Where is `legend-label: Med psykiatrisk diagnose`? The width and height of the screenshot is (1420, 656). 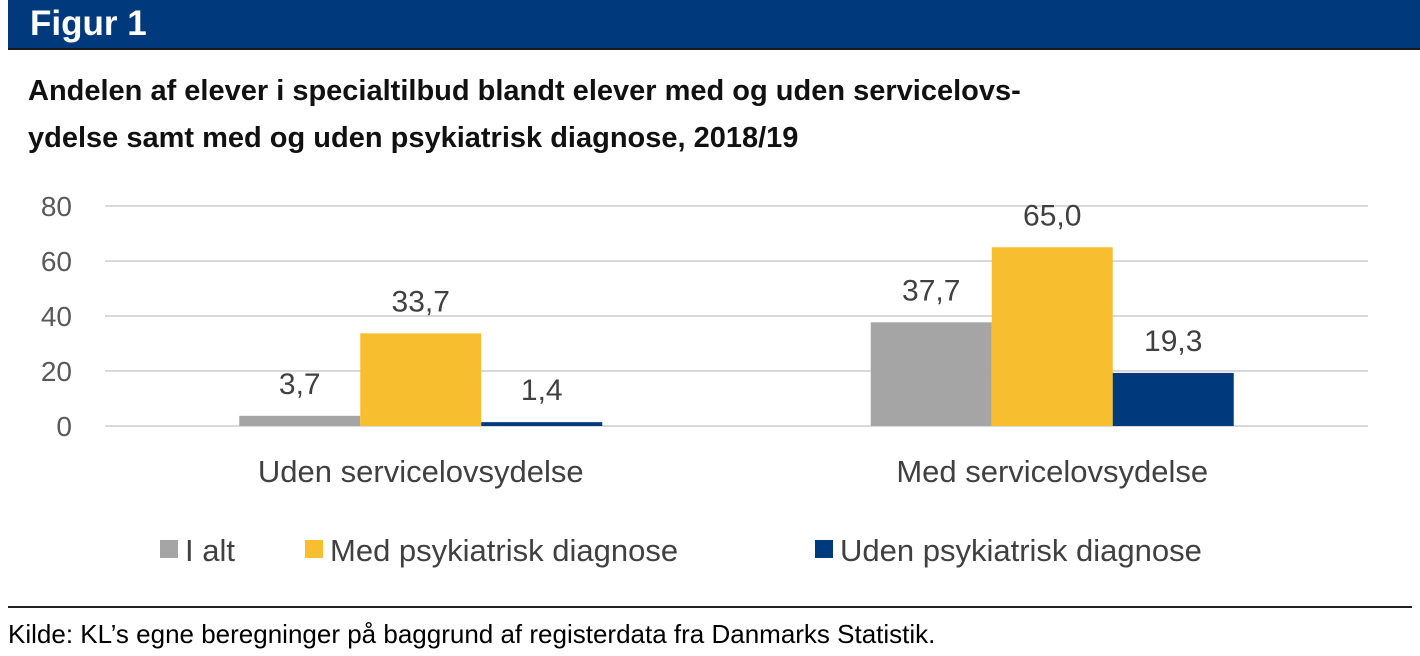 legend-label: Med psykiatrisk diagnose is located at coordinates (504, 550).